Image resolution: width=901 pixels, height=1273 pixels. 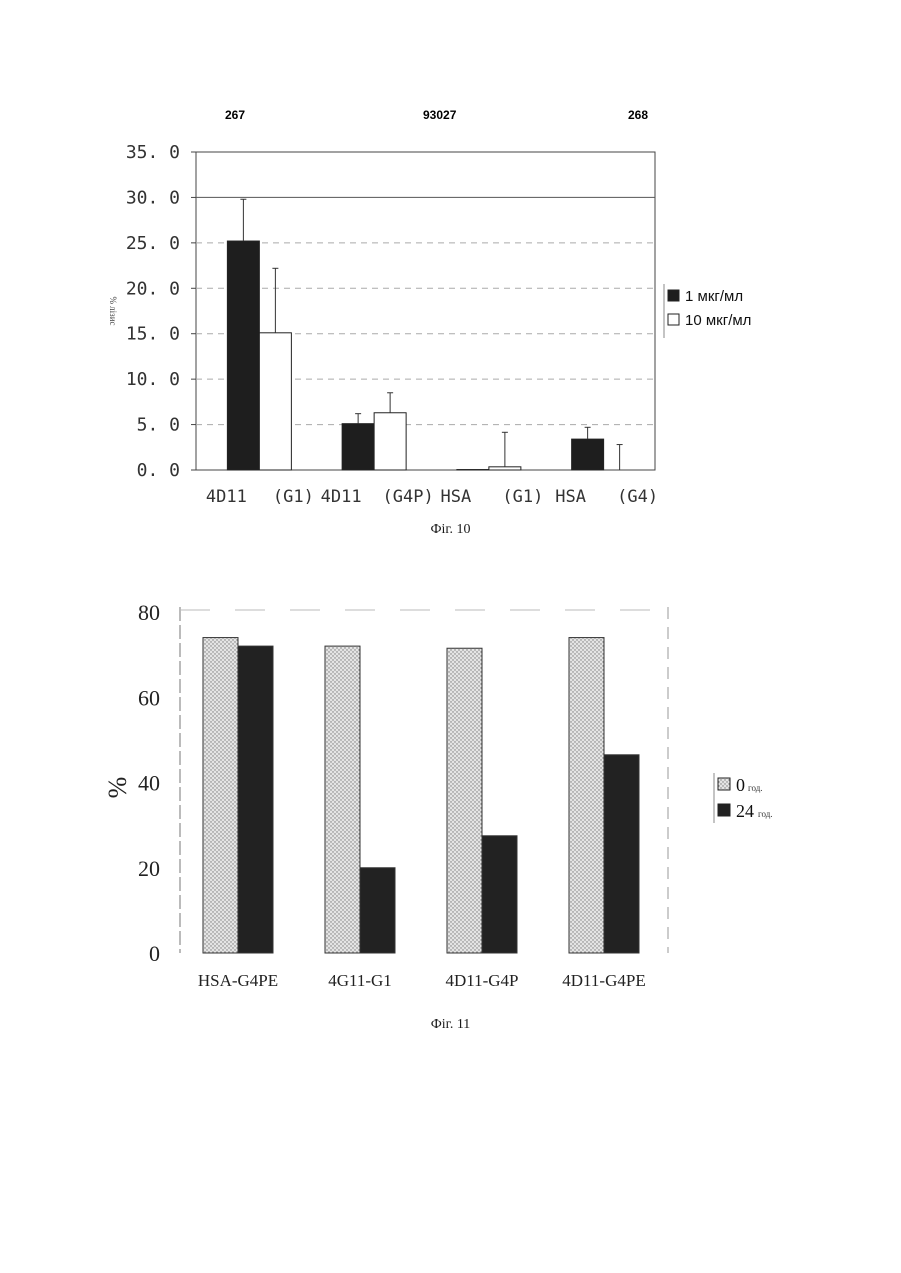 I want to click on legend-swatch-0h, so click(x=724, y=784).